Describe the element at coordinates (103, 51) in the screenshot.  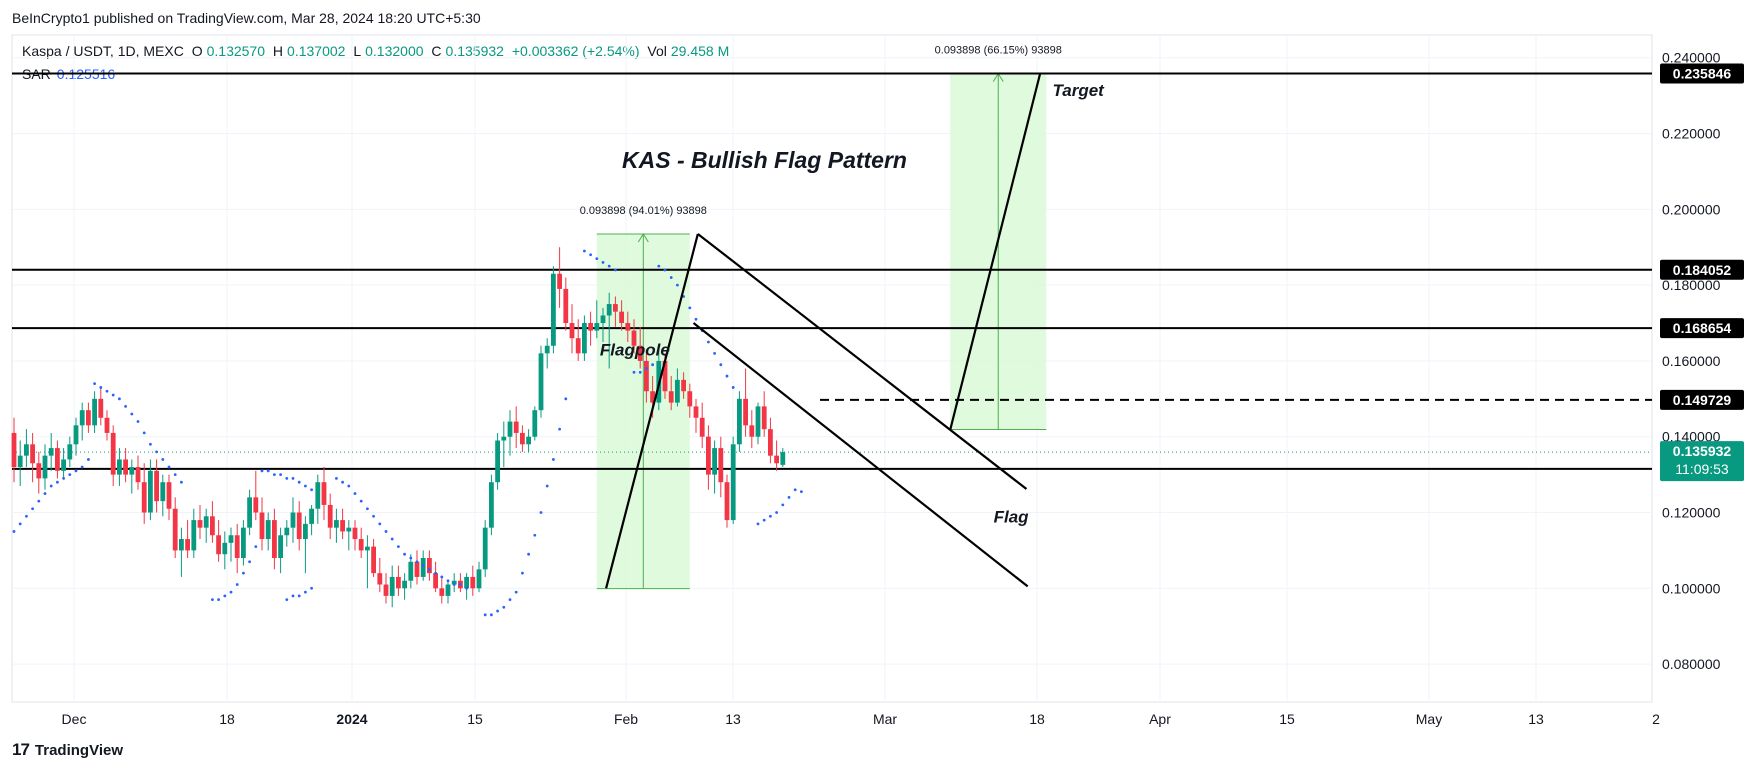
I see `symbol-label: Kaspa / USDT, 1D, MEXC` at that location.